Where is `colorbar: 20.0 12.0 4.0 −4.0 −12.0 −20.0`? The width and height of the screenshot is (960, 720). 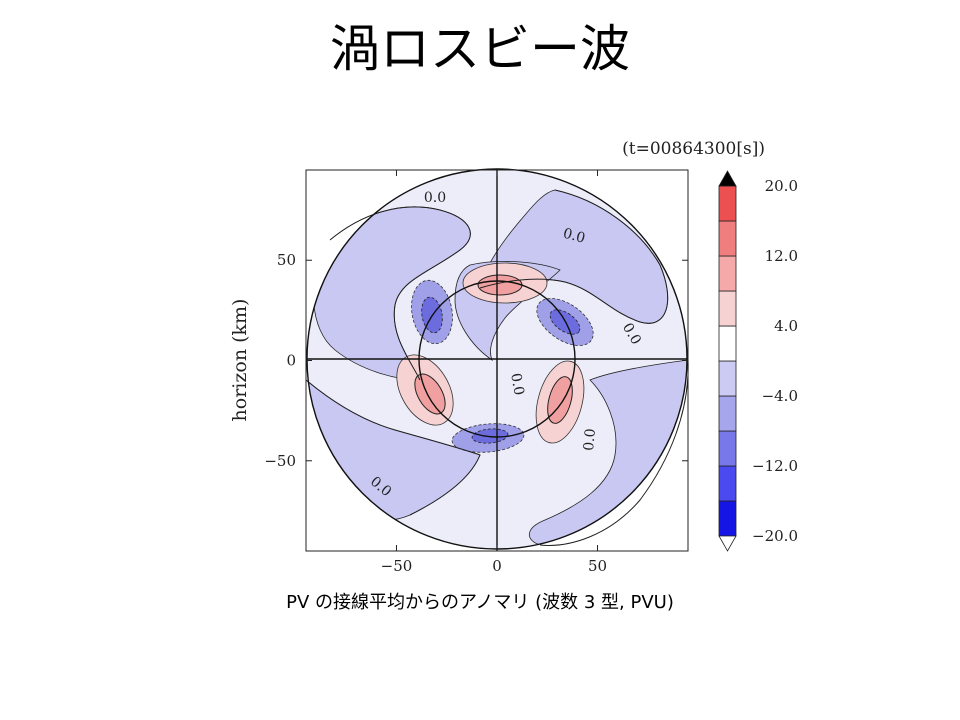
colorbar: 20.0 12.0 4.0 −4.0 −12.0 −20.0 is located at coordinates (758, 361).